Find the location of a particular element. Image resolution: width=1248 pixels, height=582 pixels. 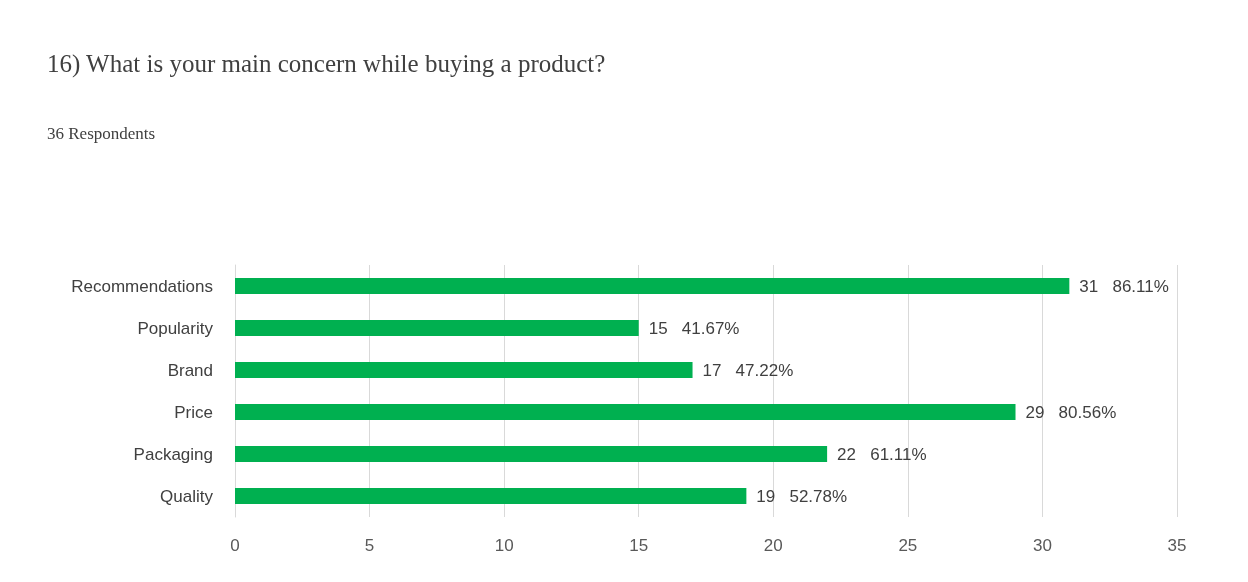

data-label: 22 61.11% is located at coordinates (882, 454).